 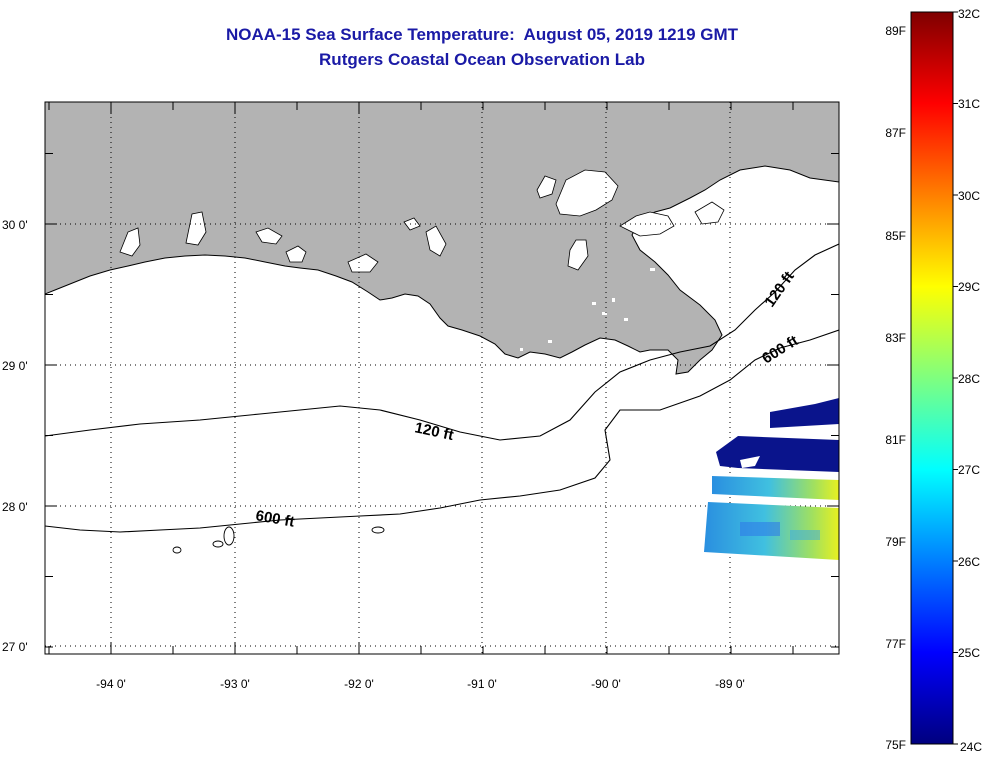 I want to click on fahrenheit-label: 77F, so click(x=895, y=644).